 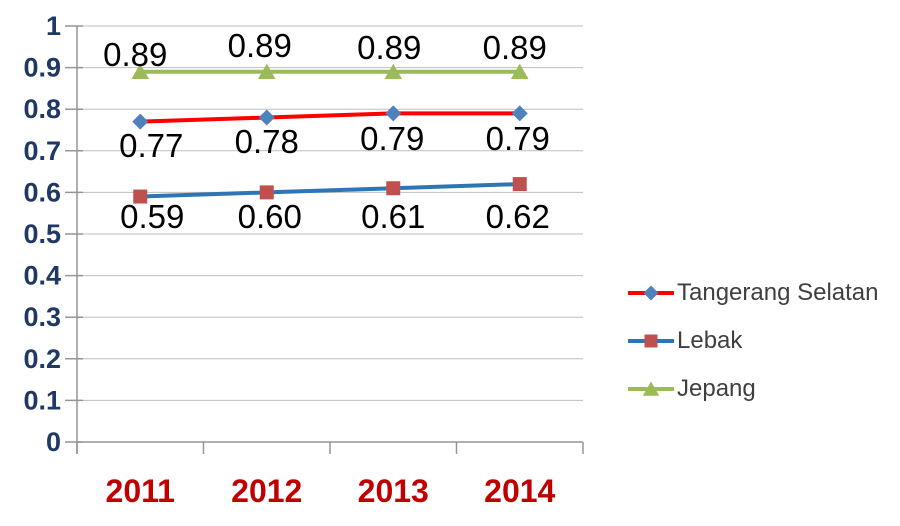 I want to click on series-line-lebak, so click(x=330, y=190).